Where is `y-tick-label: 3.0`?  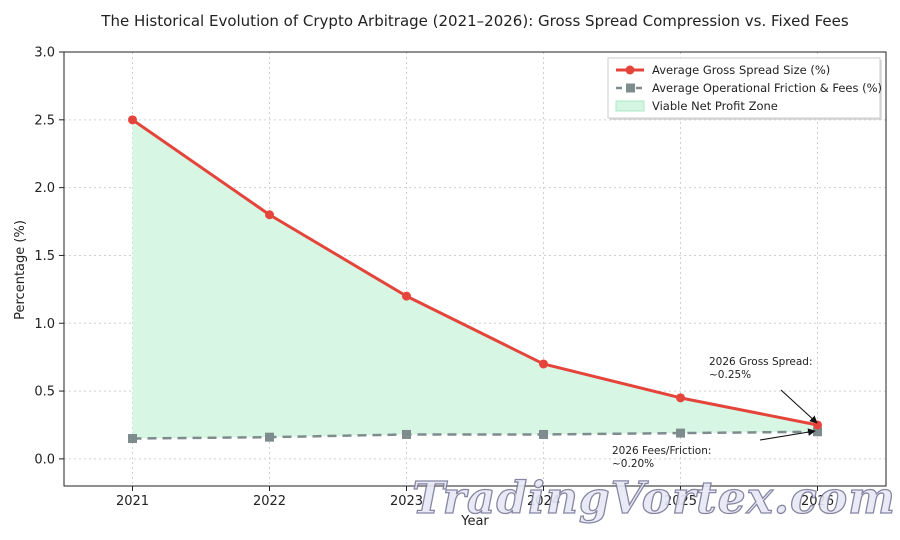 y-tick-label: 3.0 is located at coordinates (44, 53).